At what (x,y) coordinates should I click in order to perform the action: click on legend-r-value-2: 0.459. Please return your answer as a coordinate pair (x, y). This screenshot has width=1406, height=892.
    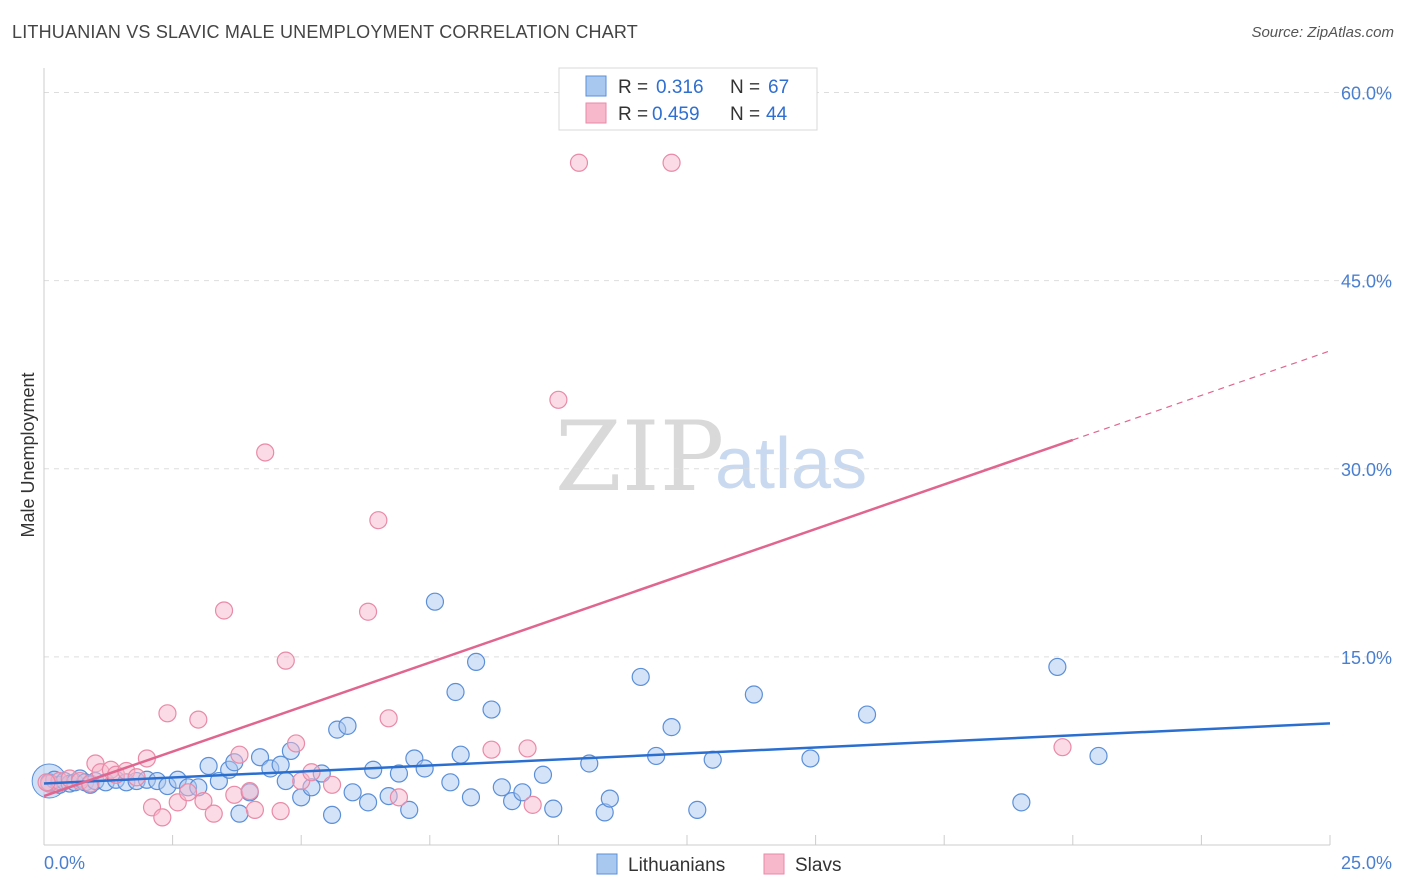
    Looking at the image, I should click on (676, 114).